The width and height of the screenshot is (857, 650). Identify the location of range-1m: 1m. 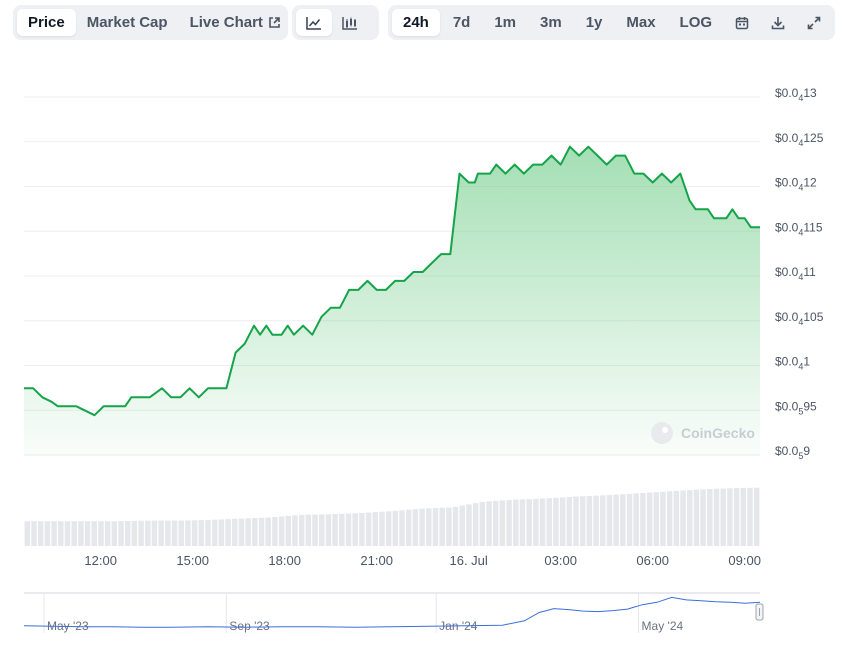
(505, 22).